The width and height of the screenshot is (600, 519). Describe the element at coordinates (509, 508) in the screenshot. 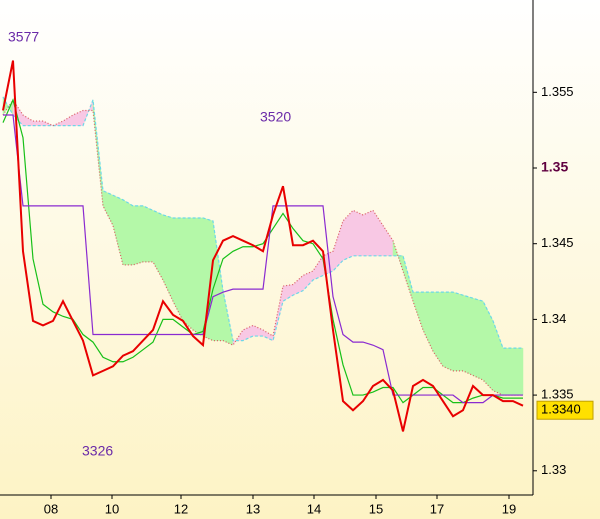

I see `x-tick-label: 19` at that location.